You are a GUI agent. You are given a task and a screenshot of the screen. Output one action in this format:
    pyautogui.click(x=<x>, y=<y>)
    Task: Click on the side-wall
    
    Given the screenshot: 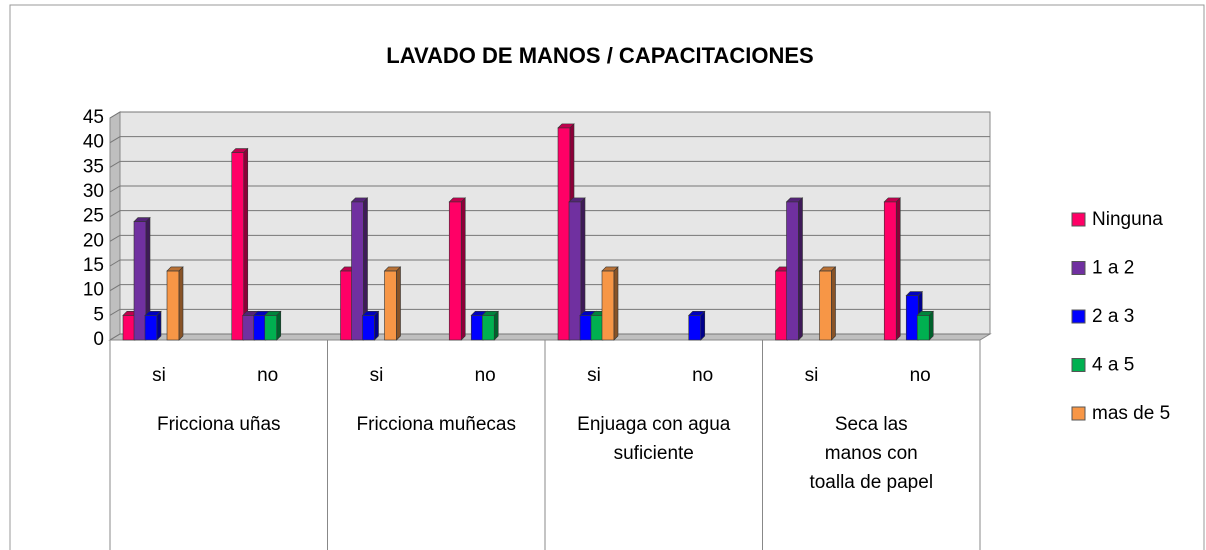 What is the action you would take?
    pyautogui.click(x=115, y=226)
    